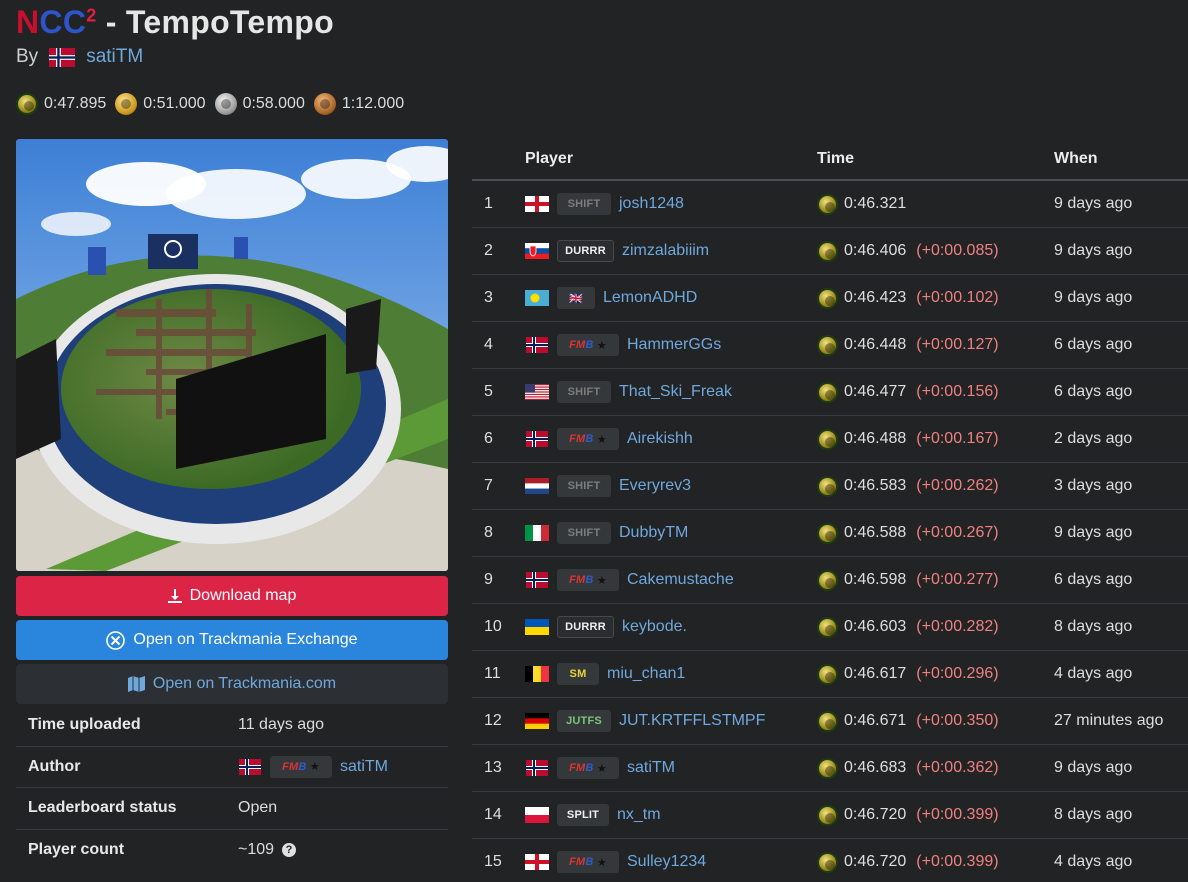 Image resolution: width=1188 pixels, height=882 pixels. I want to click on download-map-button: Download map, so click(232, 596).